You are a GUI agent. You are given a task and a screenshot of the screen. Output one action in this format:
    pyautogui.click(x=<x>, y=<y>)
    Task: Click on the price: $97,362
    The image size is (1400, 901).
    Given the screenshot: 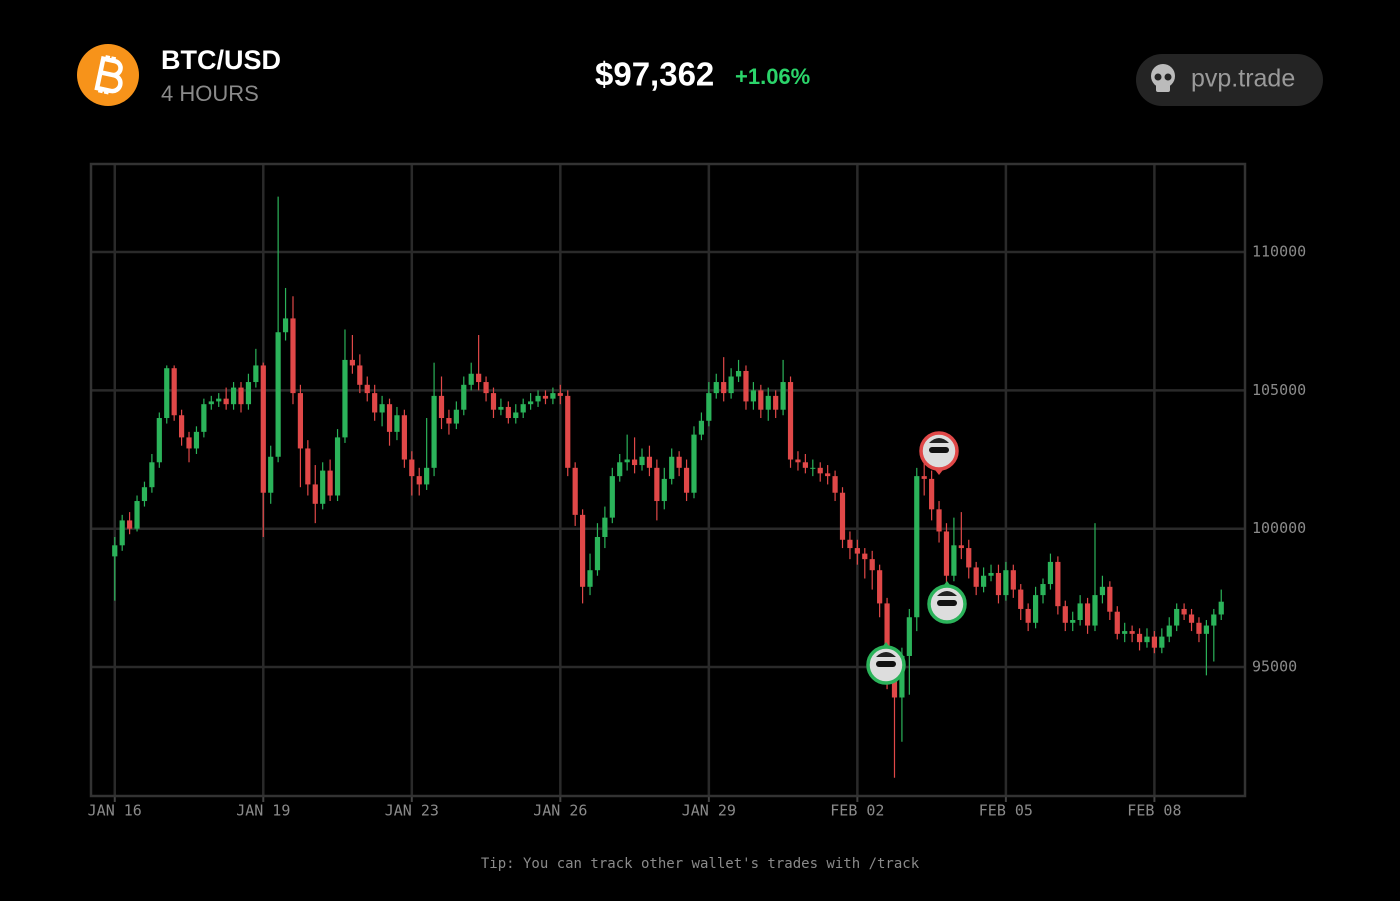 What is the action you would take?
    pyautogui.click(x=654, y=74)
    